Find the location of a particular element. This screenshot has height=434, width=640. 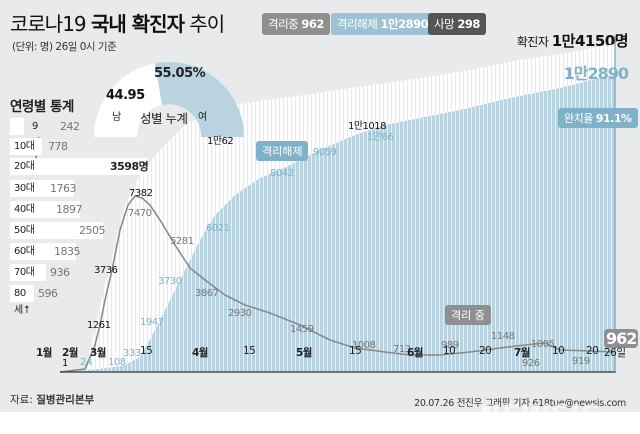

point-label: 1만66 is located at coordinates (380, 137).